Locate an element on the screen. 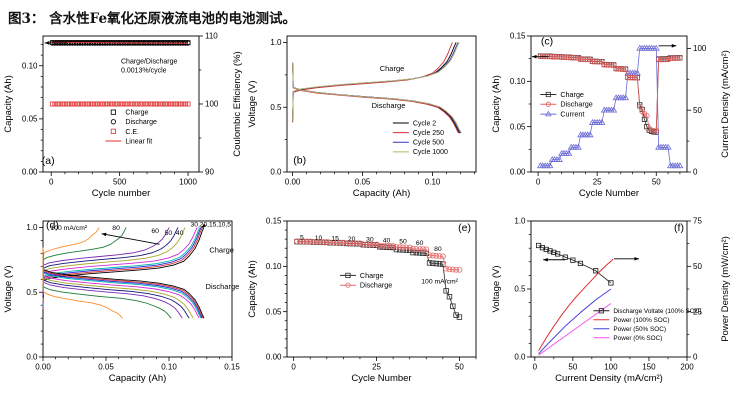 Image resolution: width=732 pixels, height=400 pixels. svg-text: Cycle 250 is located at coordinates (428, 133).